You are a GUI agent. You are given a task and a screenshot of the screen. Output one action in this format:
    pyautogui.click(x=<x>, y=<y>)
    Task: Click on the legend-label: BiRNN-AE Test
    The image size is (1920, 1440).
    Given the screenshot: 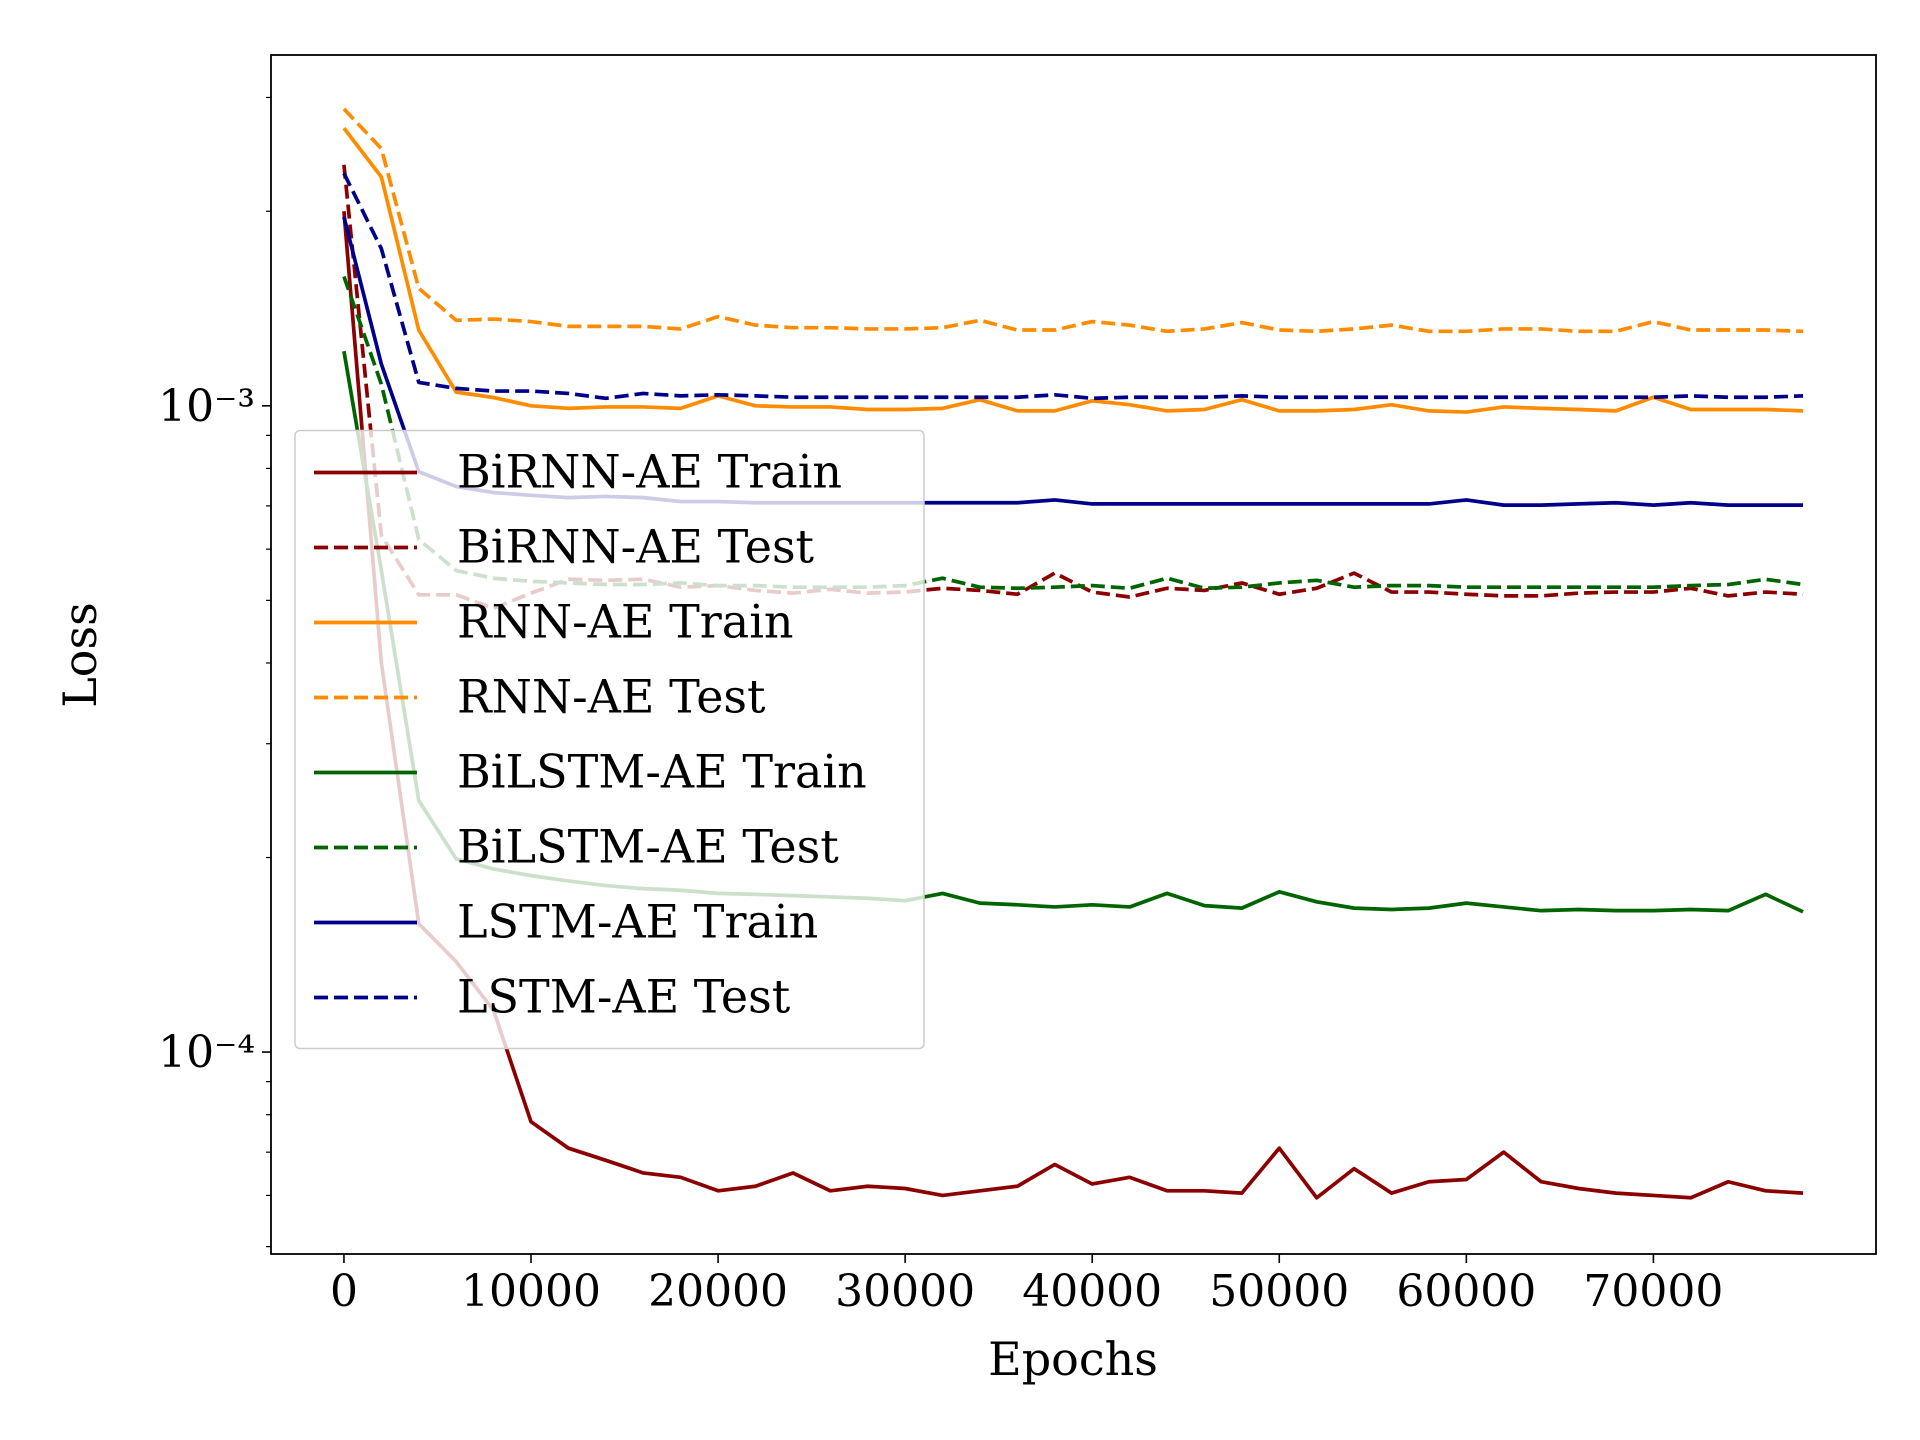 What is the action you would take?
    pyautogui.click(x=636, y=547)
    